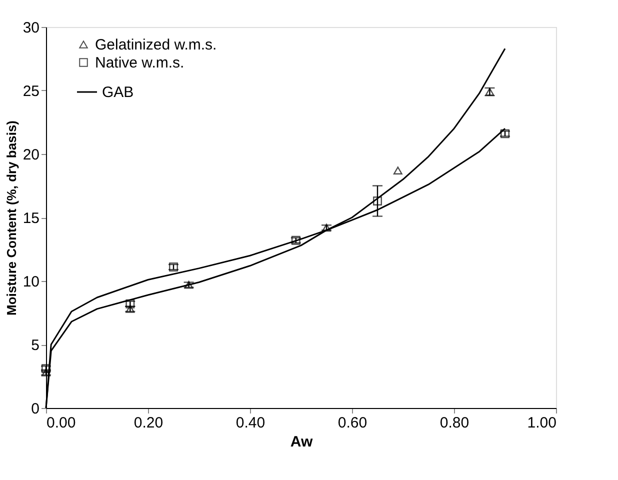 The width and height of the screenshot is (618, 480). Describe the element at coordinates (31, 28) in the screenshot. I see `y-tick-label: 30` at that location.